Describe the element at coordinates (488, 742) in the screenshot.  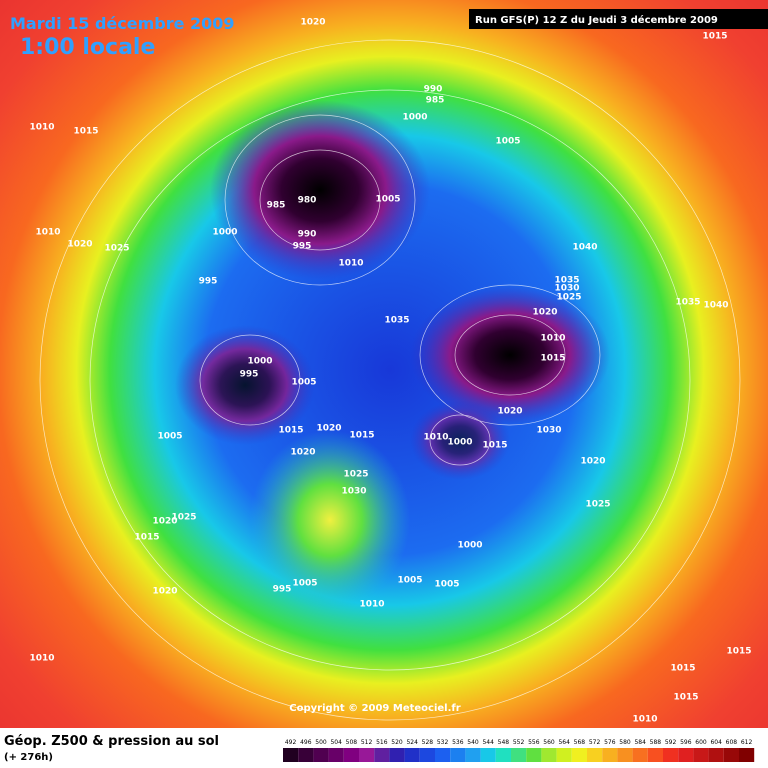
I see `scale-label: 544` at that location.